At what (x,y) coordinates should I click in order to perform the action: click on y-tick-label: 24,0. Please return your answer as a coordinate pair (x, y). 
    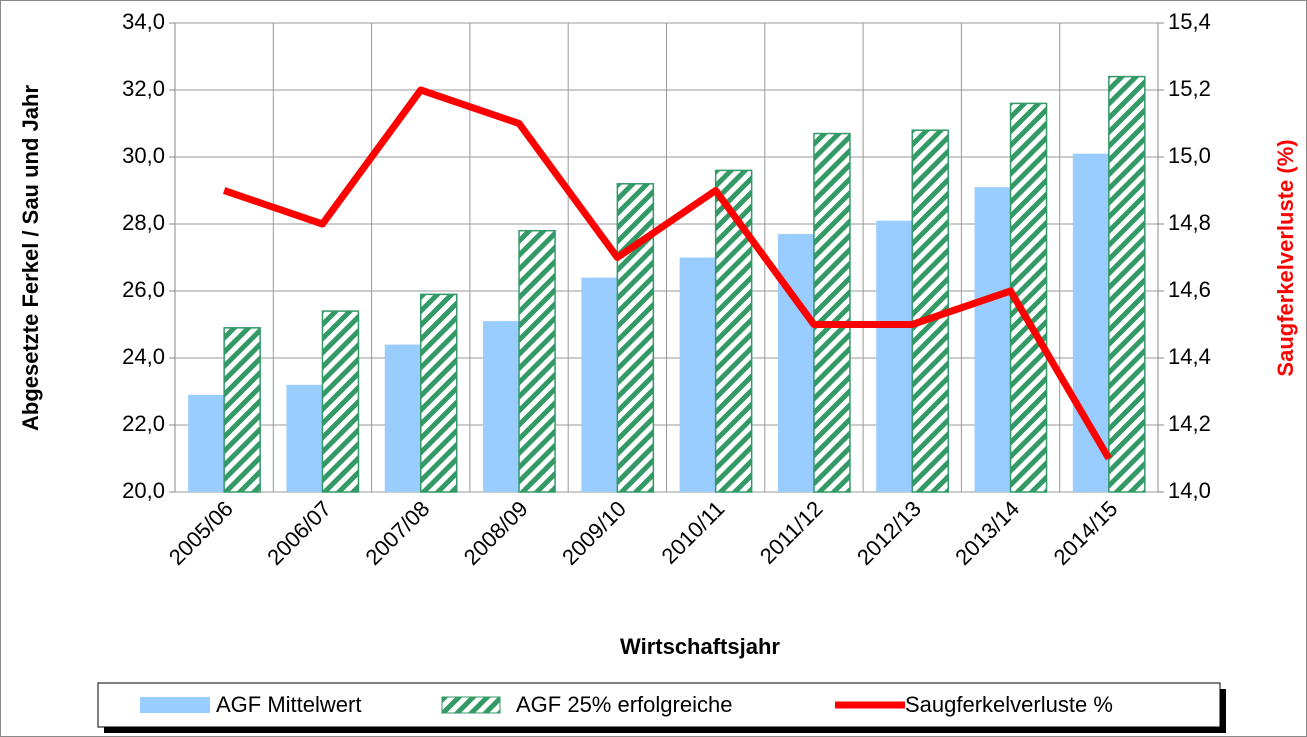
    Looking at the image, I should click on (143, 356).